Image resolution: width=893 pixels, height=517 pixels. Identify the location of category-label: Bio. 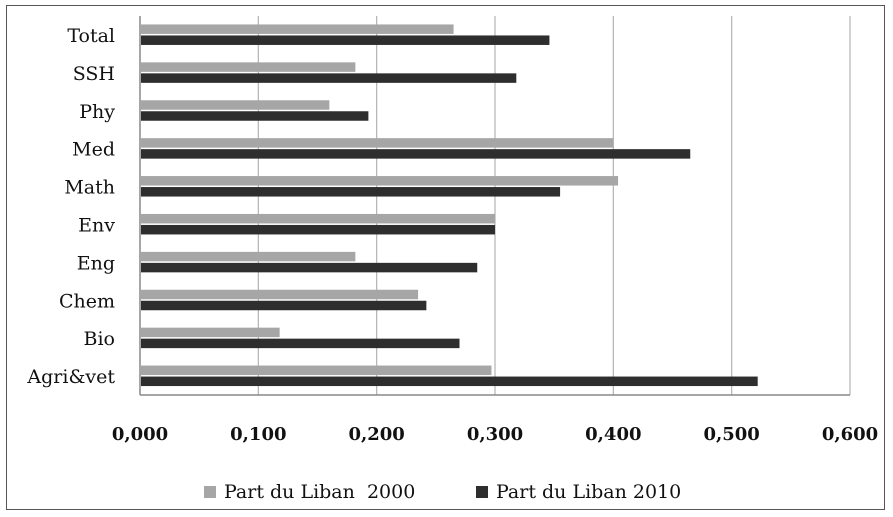
(99, 339).